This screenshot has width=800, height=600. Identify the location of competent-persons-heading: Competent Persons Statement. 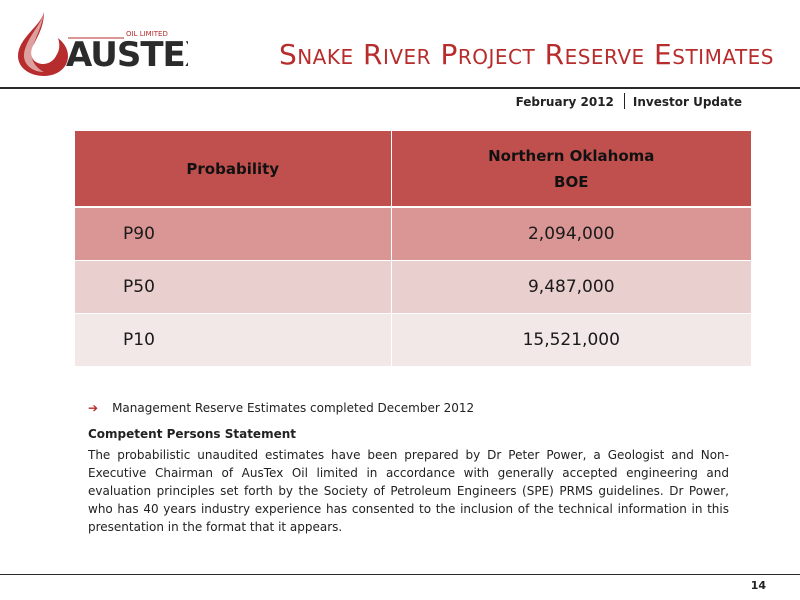
(192, 434).